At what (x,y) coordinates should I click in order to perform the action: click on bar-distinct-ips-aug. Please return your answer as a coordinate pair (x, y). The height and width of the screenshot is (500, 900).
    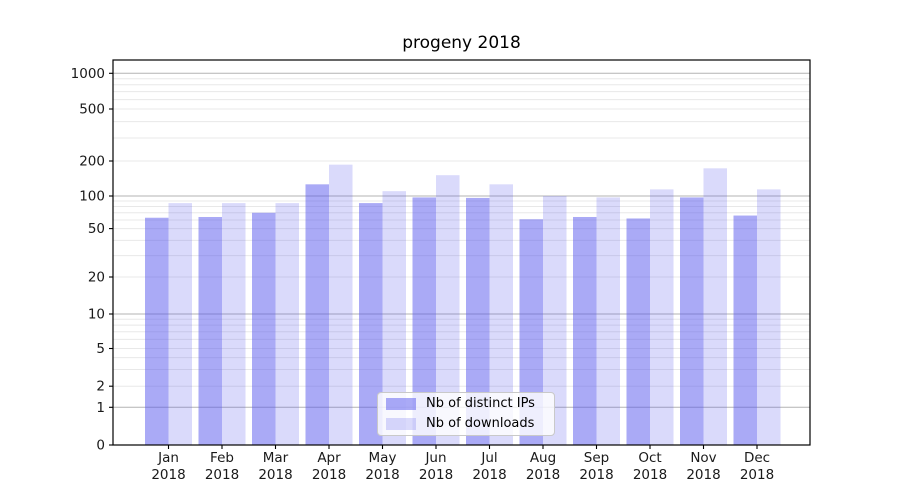
    Looking at the image, I should click on (531, 332).